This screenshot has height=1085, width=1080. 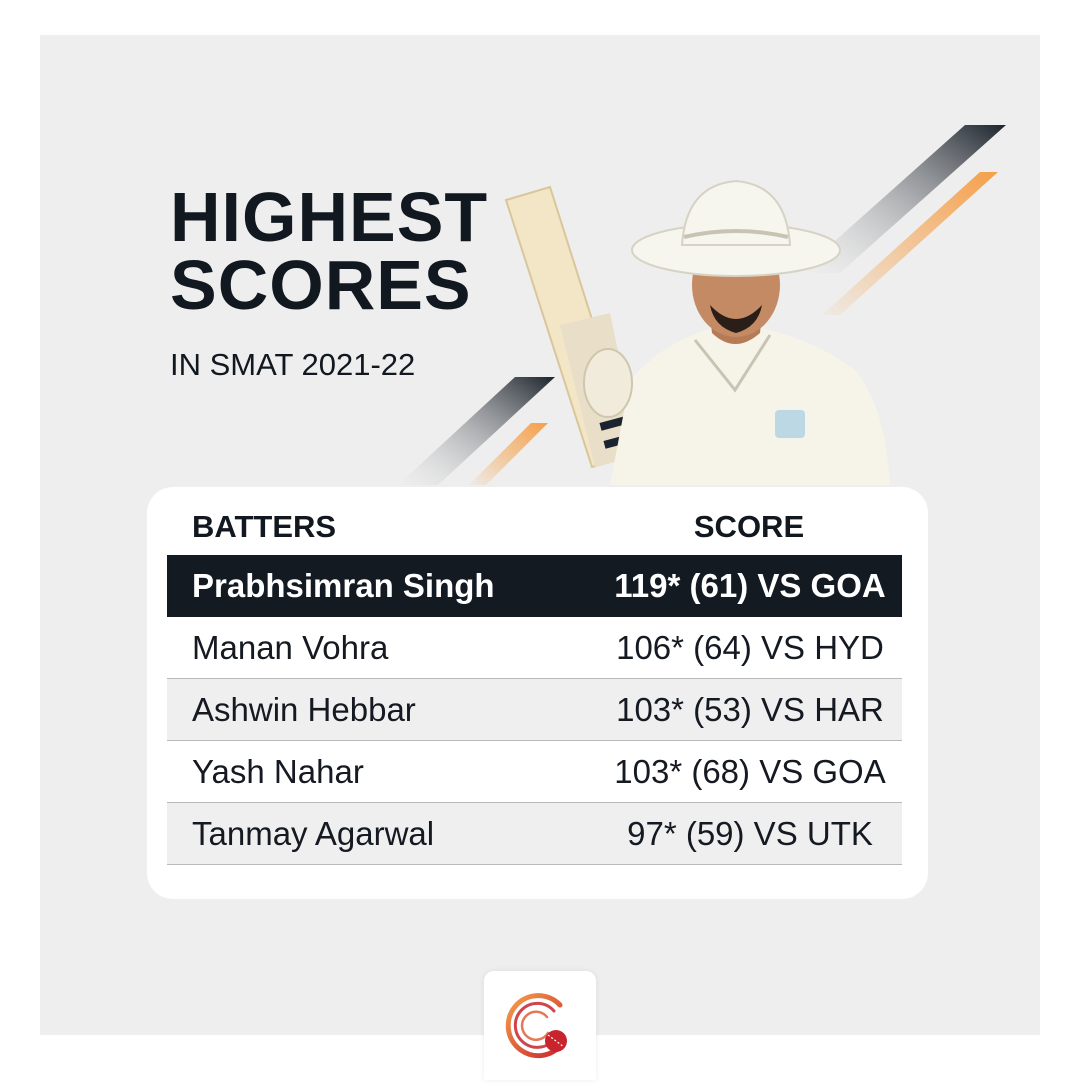 I want to click on batter-name: Manan Vohra, so click(x=290, y=647).